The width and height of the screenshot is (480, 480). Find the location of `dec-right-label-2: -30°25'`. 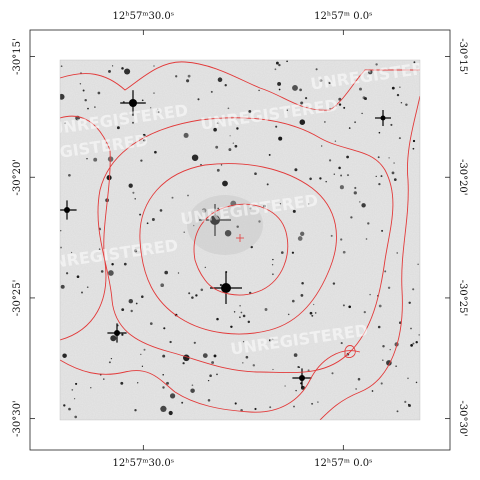

dec-right-label-2: -30°25' is located at coordinates (462, 298).